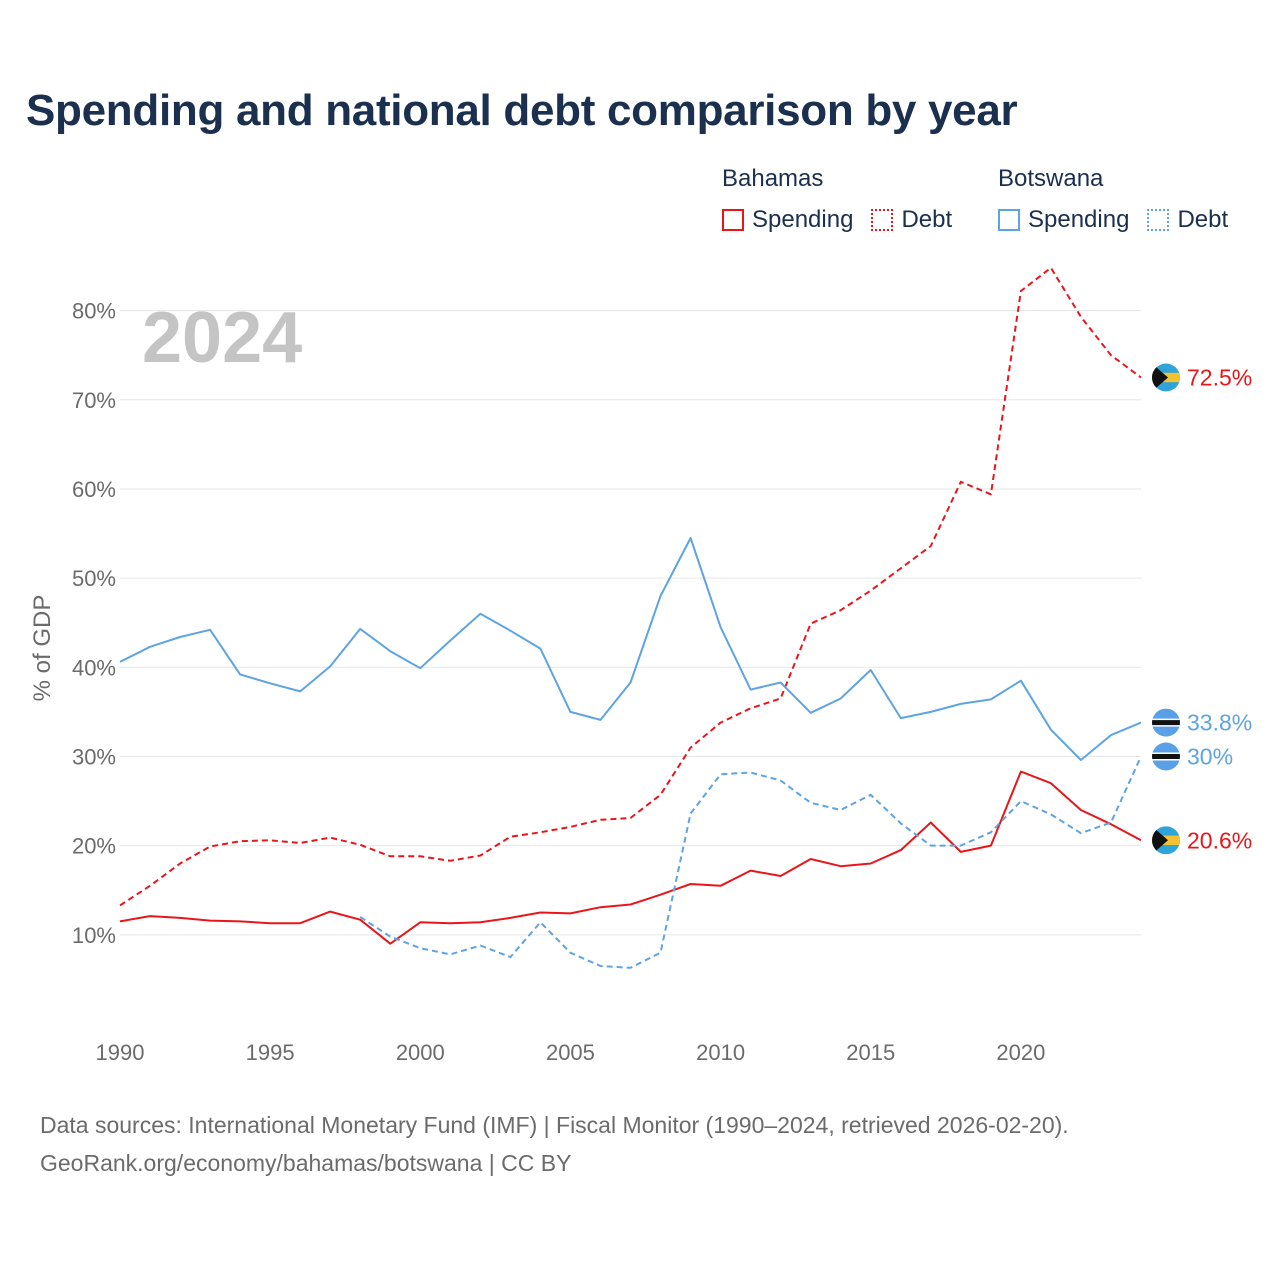 This screenshot has width=1280, height=1280. I want to click on series-line-bahamas-spending, so click(630, 857).